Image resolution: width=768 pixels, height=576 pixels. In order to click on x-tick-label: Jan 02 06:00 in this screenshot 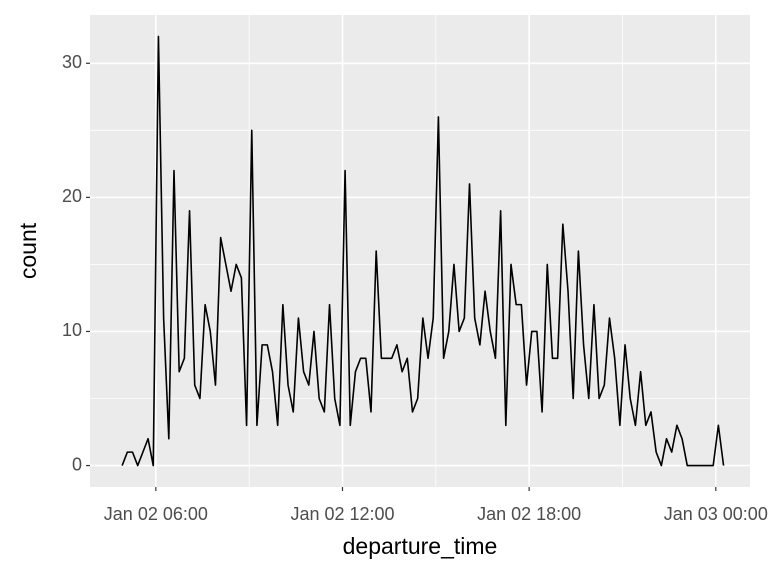, I will do `click(156, 514)`.